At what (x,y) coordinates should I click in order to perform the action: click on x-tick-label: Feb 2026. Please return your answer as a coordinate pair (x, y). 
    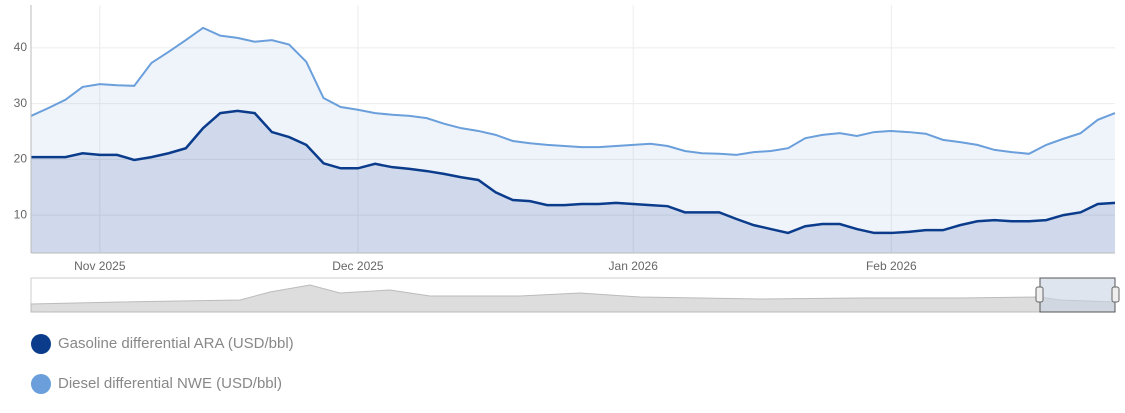
    Looking at the image, I should click on (891, 266).